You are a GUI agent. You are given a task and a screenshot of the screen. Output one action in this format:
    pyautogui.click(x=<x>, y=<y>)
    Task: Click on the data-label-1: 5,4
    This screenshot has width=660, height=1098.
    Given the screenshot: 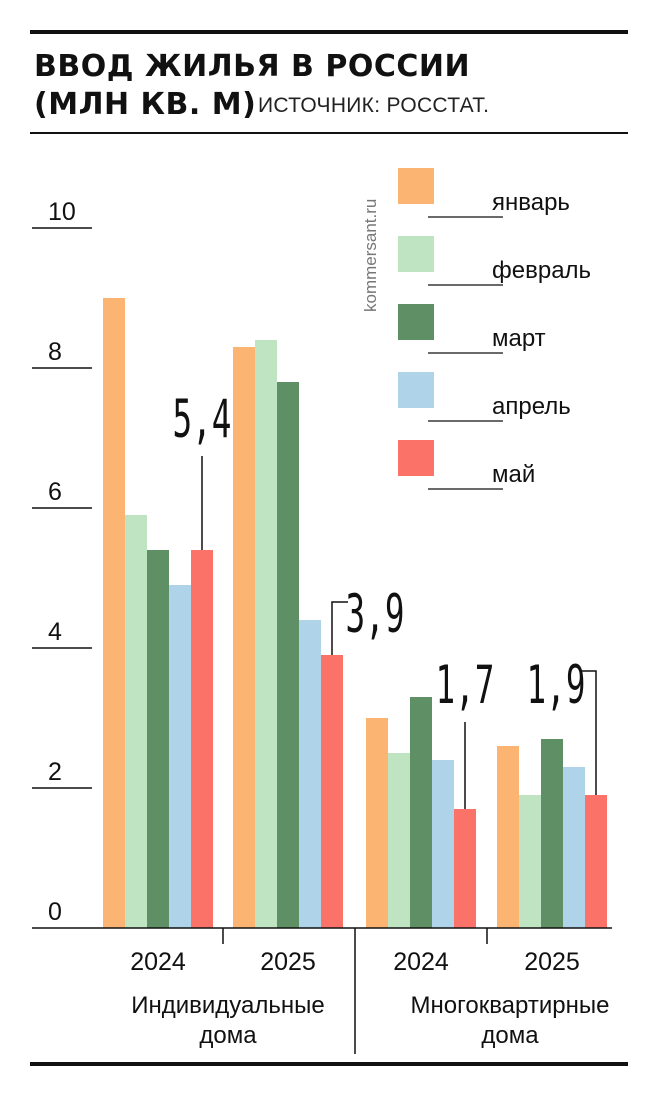 What is the action you would take?
    pyautogui.click(x=202, y=419)
    